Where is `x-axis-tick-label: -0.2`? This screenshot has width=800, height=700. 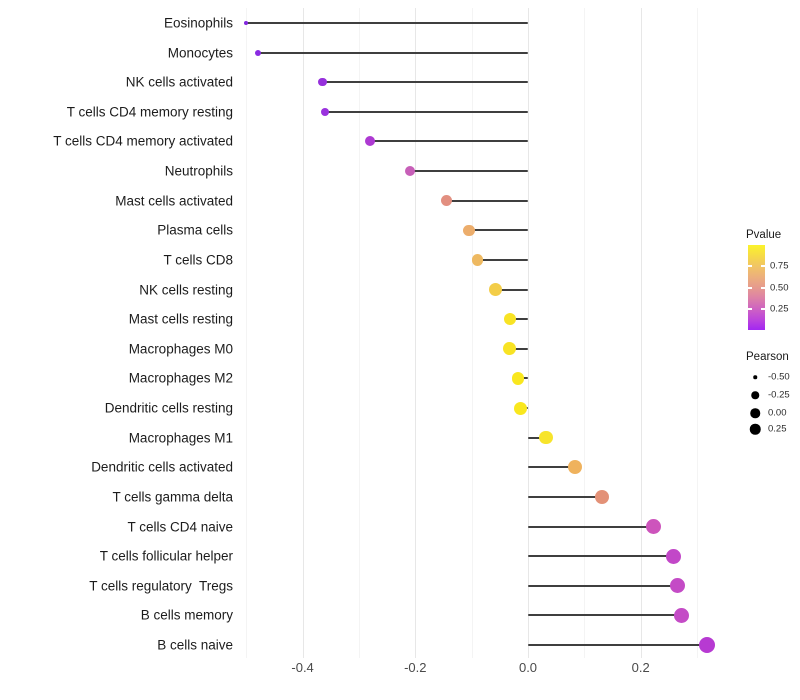 x-axis-tick-label: -0.2 is located at coordinates (415, 667).